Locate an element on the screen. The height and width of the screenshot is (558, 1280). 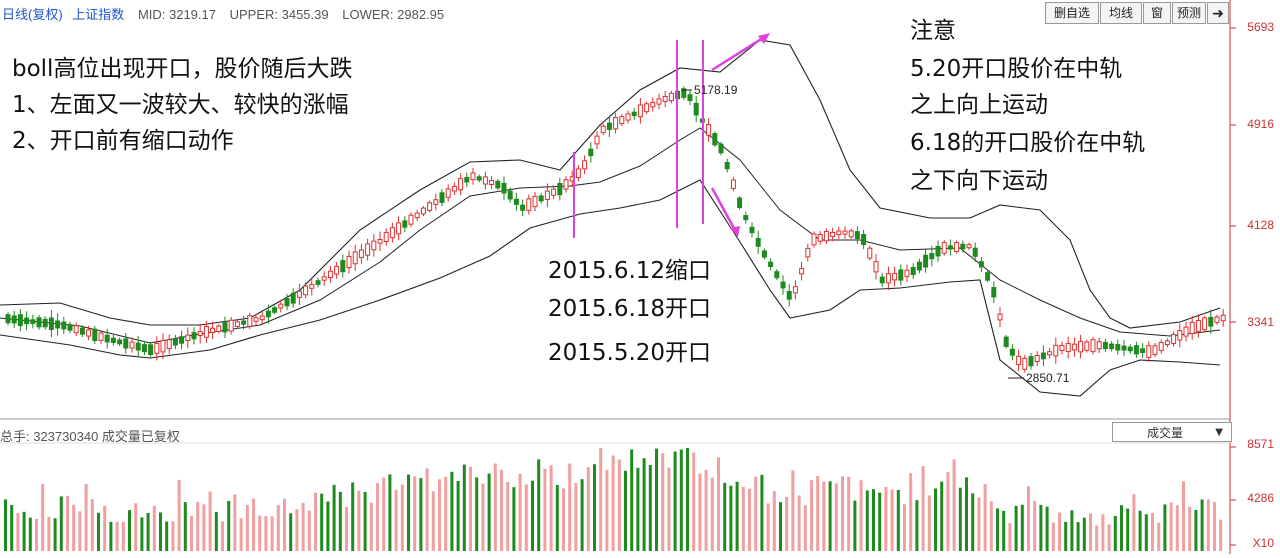
chevron-down-icon: ▼ is located at coordinates (1219, 432).